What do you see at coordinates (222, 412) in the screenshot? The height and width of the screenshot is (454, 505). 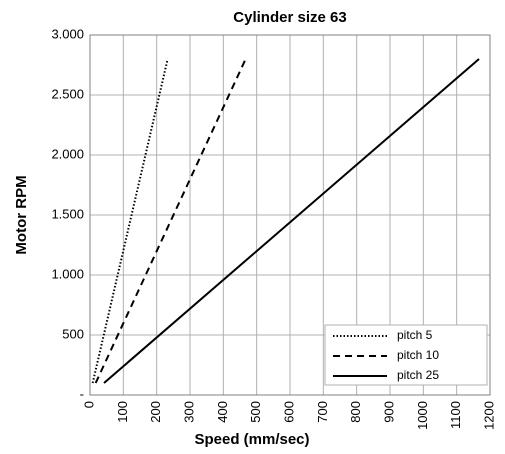 I see `x-tick-label: 400` at bounding box center [222, 412].